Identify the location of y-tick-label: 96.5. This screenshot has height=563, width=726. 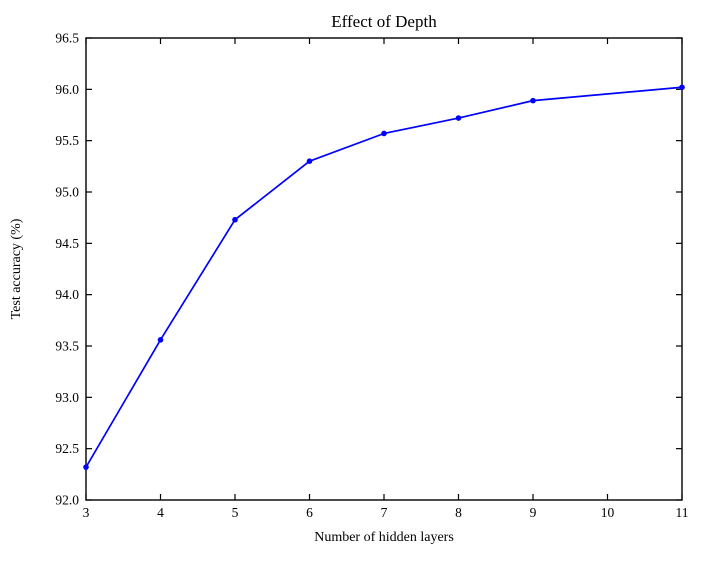
(67, 38).